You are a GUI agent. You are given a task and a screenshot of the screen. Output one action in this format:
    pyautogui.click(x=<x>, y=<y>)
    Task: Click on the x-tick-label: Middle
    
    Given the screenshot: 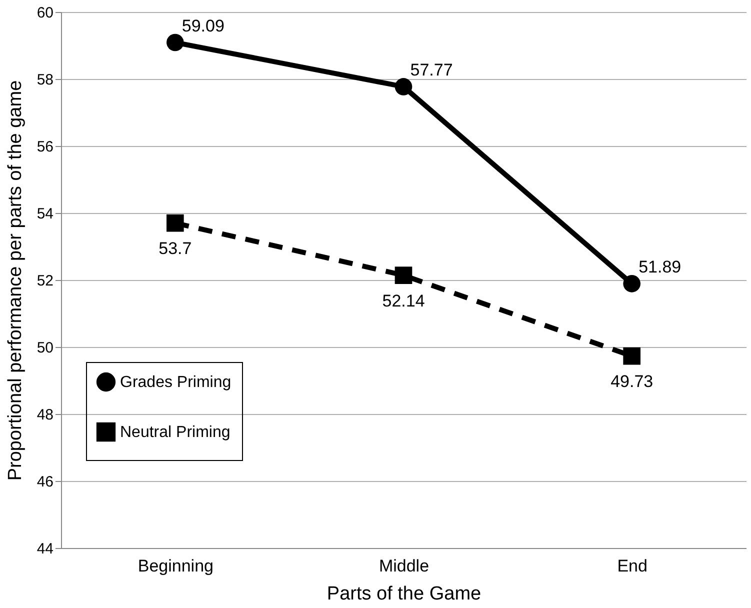 What is the action you would take?
    pyautogui.click(x=404, y=566)
    